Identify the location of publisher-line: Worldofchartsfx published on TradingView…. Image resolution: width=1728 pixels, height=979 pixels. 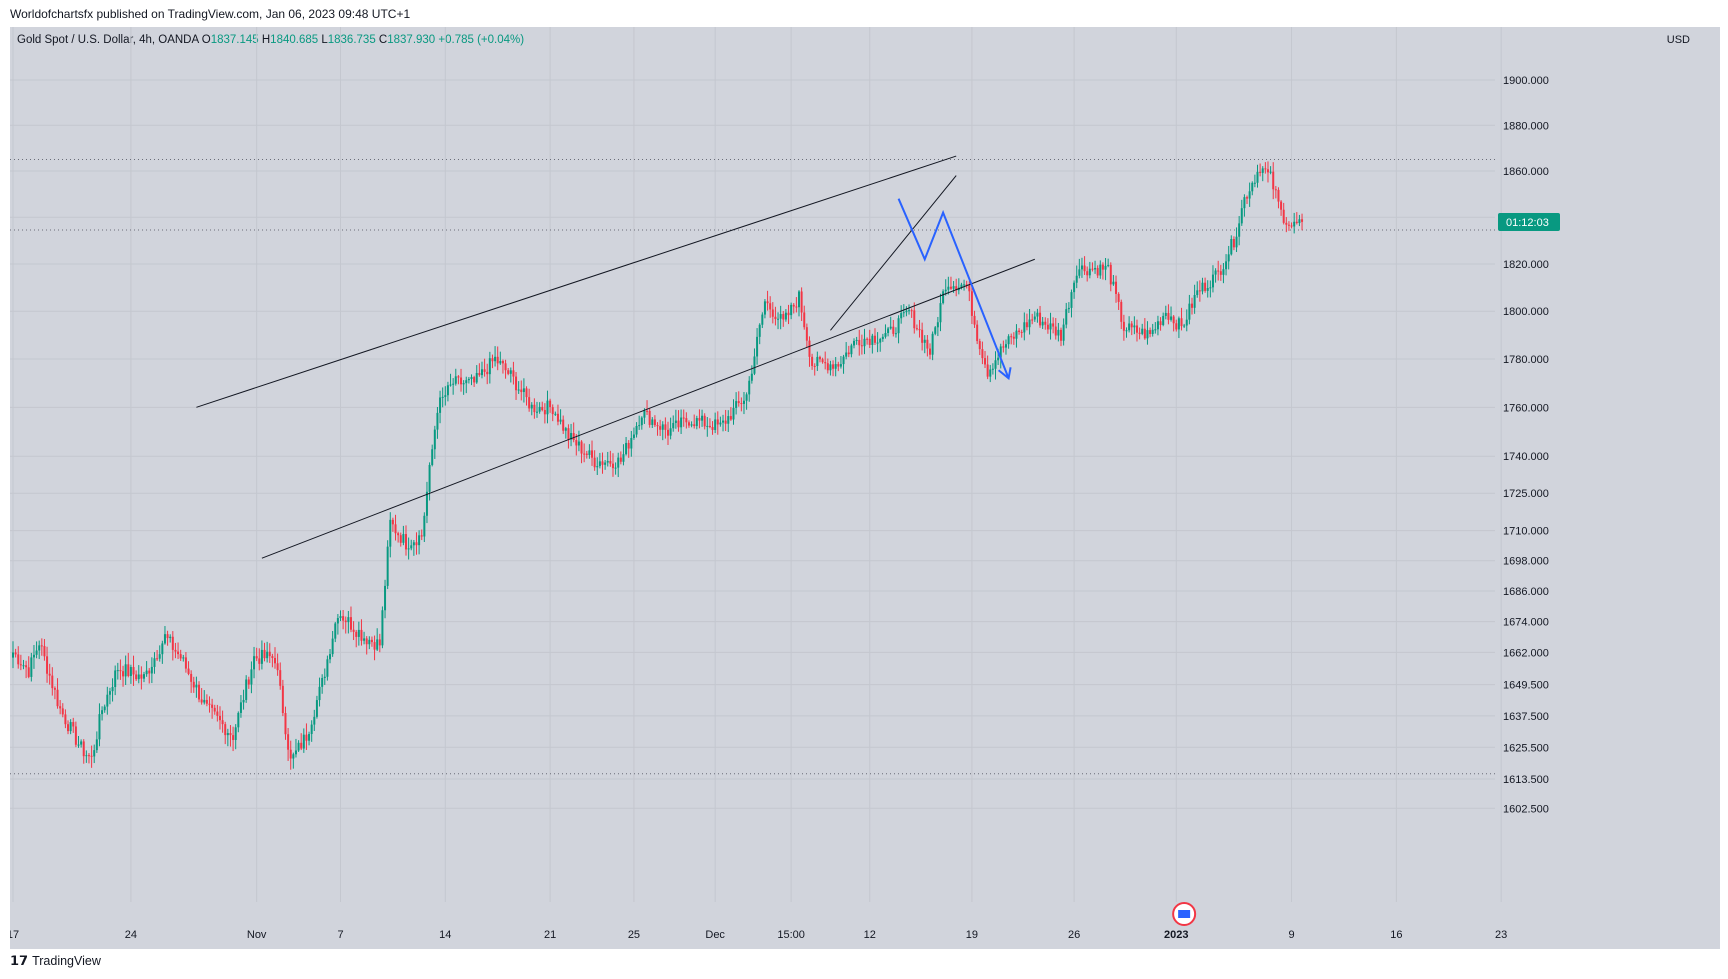
(210, 14).